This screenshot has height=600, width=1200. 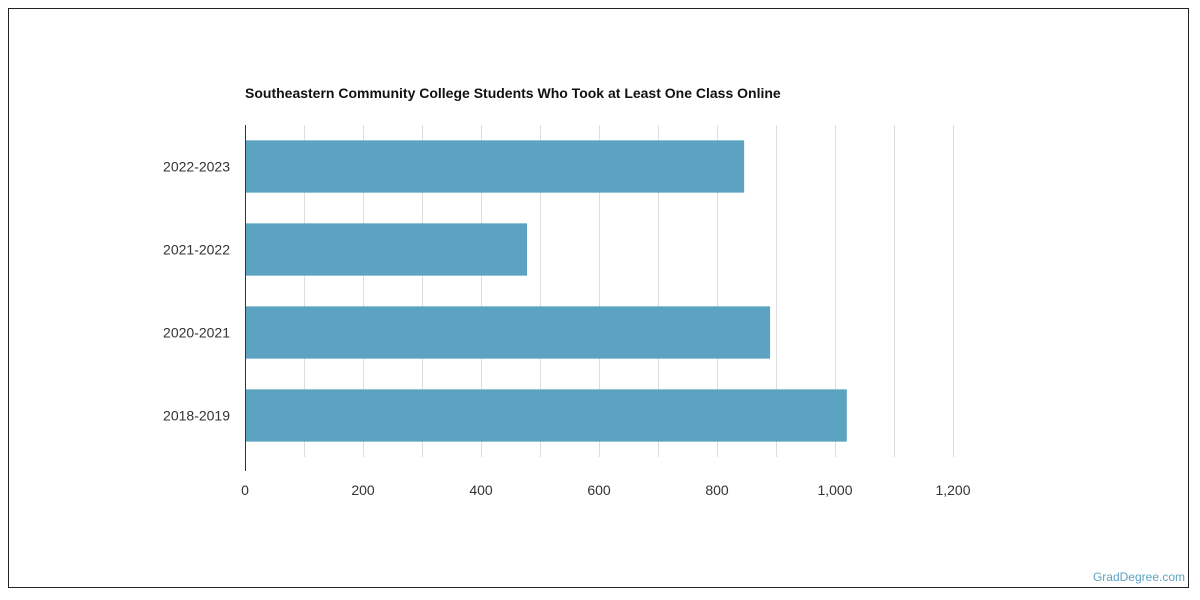 What do you see at coordinates (599, 490) in the screenshot?
I see `x-tick-label: 600` at bounding box center [599, 490].